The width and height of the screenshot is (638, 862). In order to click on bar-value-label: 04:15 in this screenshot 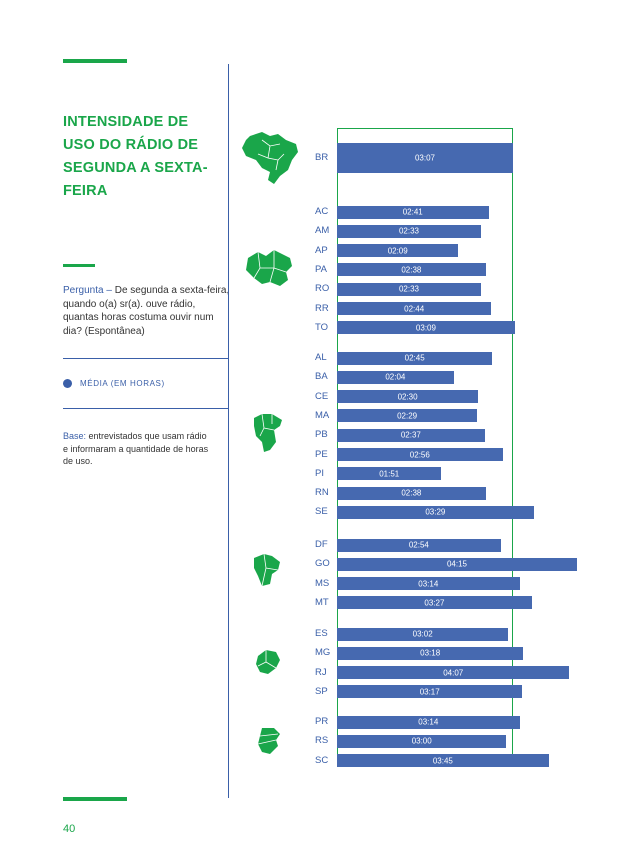, I will do `click(457, 564)`.